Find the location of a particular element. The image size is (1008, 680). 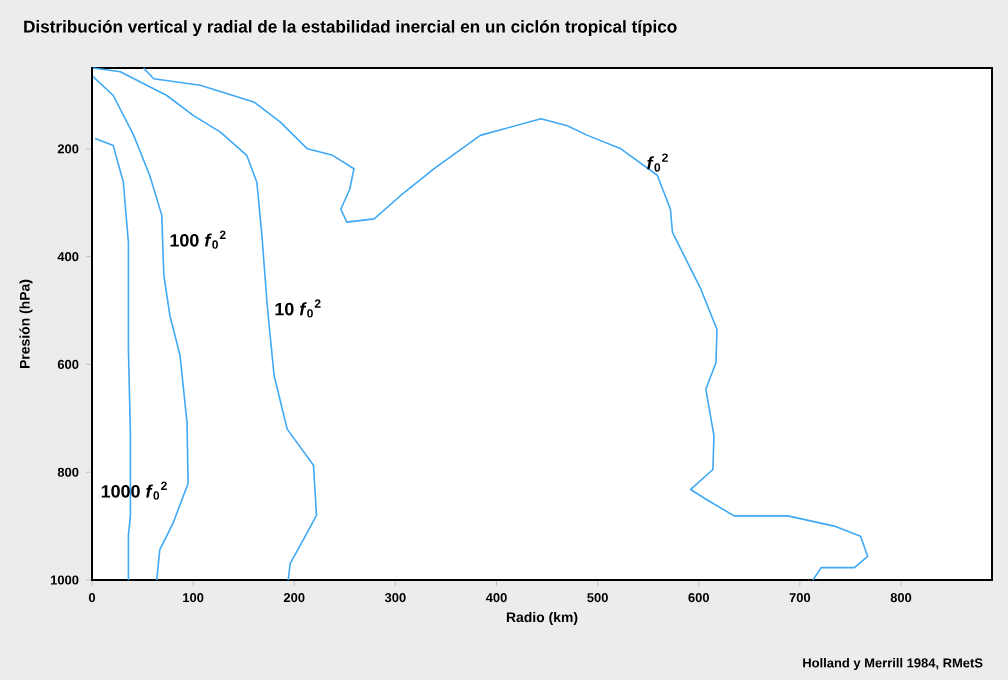

chart-title: Distribución vertical y radial de la estabilidad inercial en un ciclón tropical típico is located at coordinates (350, 28).